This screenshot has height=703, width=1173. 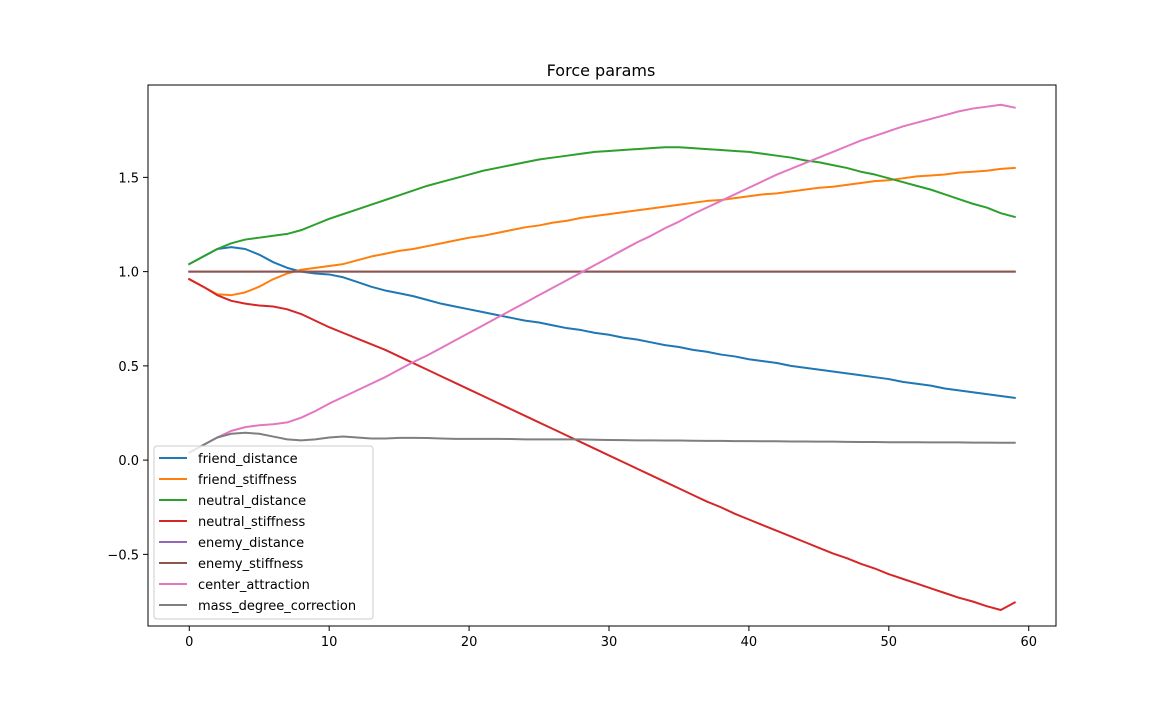 What do you see at coordinates (128, 273) in the screenshot?
I see `y-tick-label: 1.0` at bounding box center [128, 273].